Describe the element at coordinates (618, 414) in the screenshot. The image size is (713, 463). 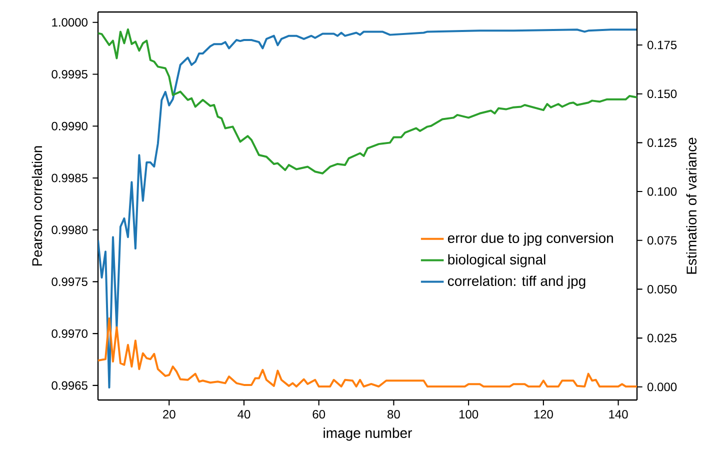
I see `x-tick-label: 140` at that location.